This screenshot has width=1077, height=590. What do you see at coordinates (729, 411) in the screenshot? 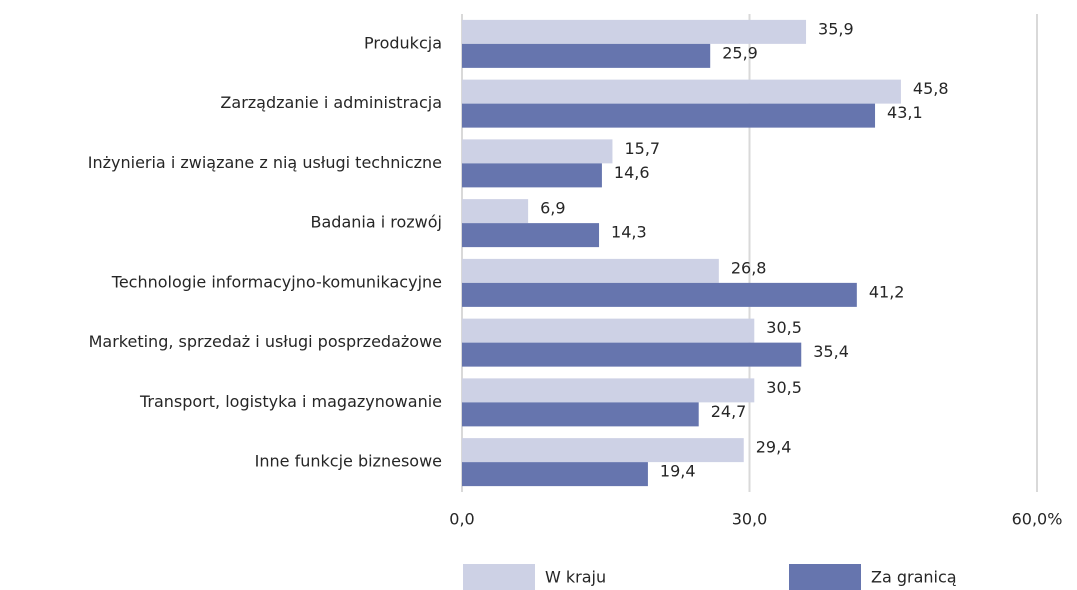
I see `data-label: 24,7` at bounding box center [729, 411].